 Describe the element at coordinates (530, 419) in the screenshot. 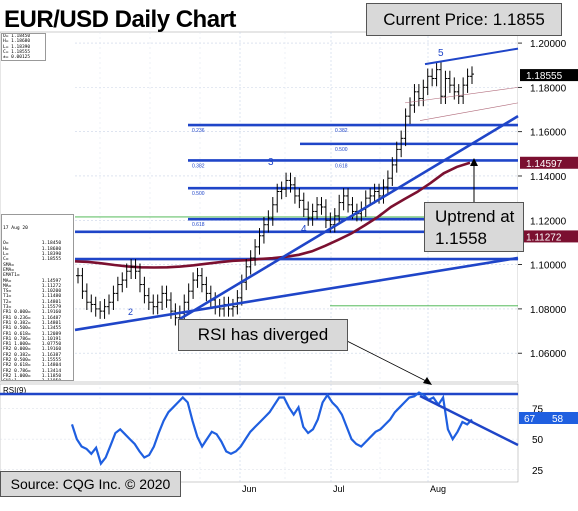

I see `rsi-value-tag: 67` at that location.